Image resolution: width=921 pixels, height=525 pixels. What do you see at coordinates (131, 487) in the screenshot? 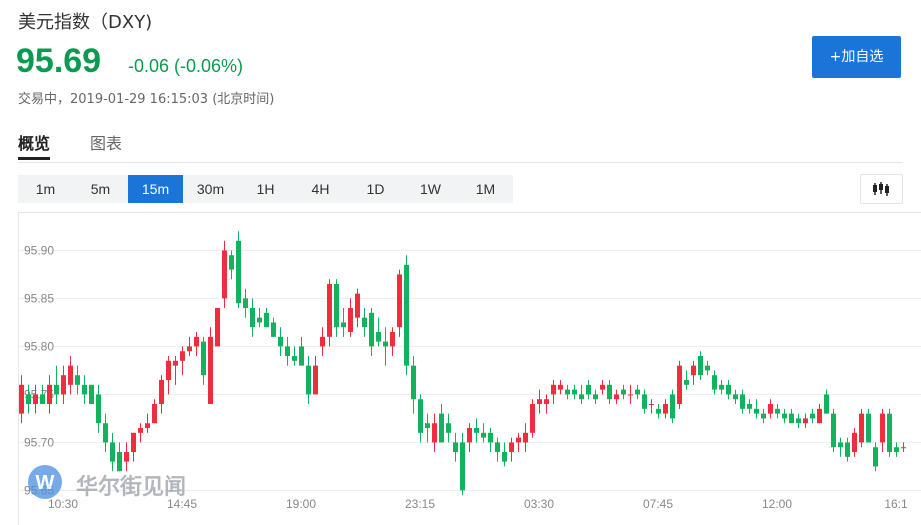
I see `watermark-text: 华尔街见闻` at bounding box center [131, 487].